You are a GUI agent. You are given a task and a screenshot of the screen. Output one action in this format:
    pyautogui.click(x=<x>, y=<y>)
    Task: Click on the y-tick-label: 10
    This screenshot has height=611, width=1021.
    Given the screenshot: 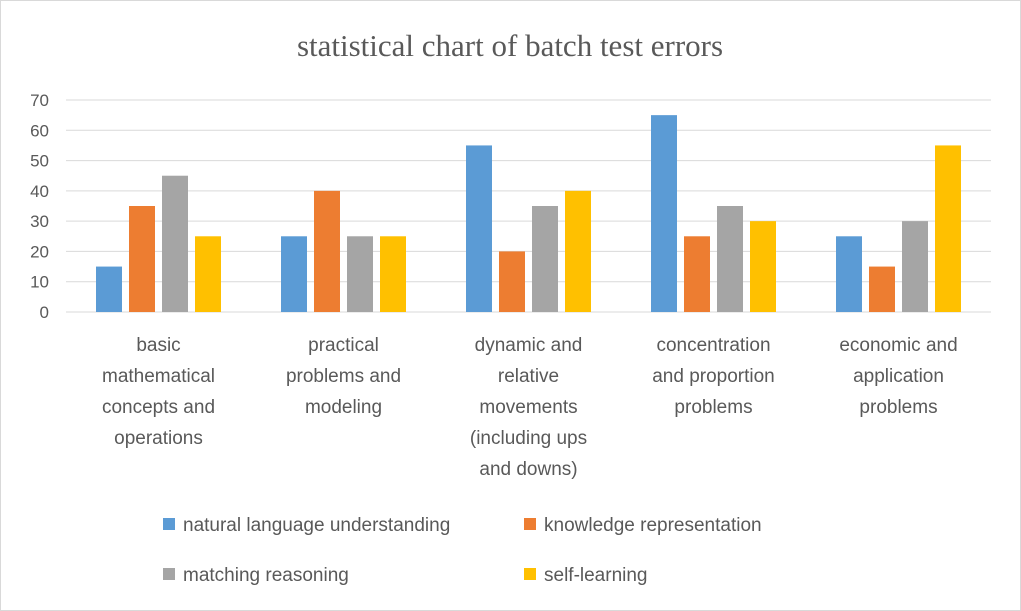 What is the action you would take?
    pyautogui.click(x=39, y=282)
    